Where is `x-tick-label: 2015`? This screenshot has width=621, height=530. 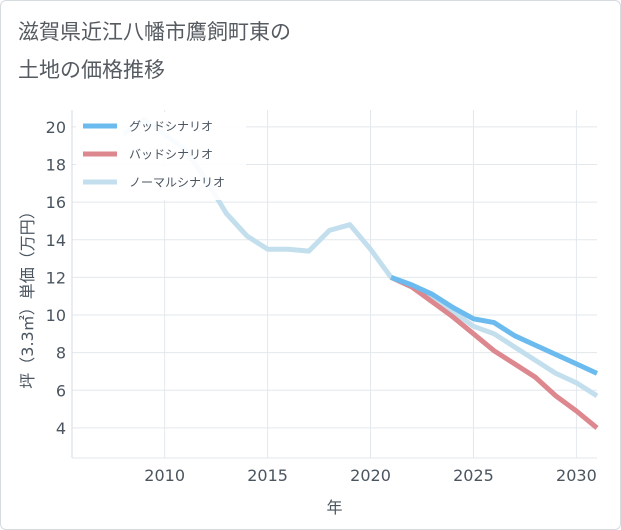
x-tick-label: 2015 is located at coordinates (267, 475).